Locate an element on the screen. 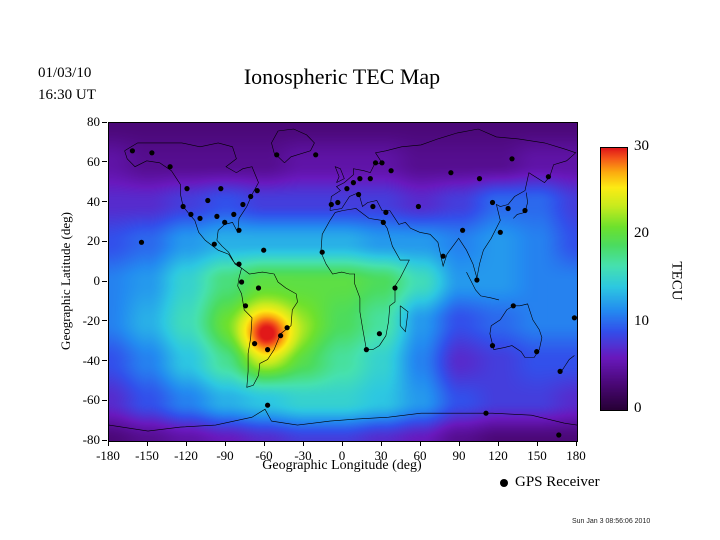 This screenshot has width=720, height=540. y-tick-label: -20 is located at coordinates (91, 320).